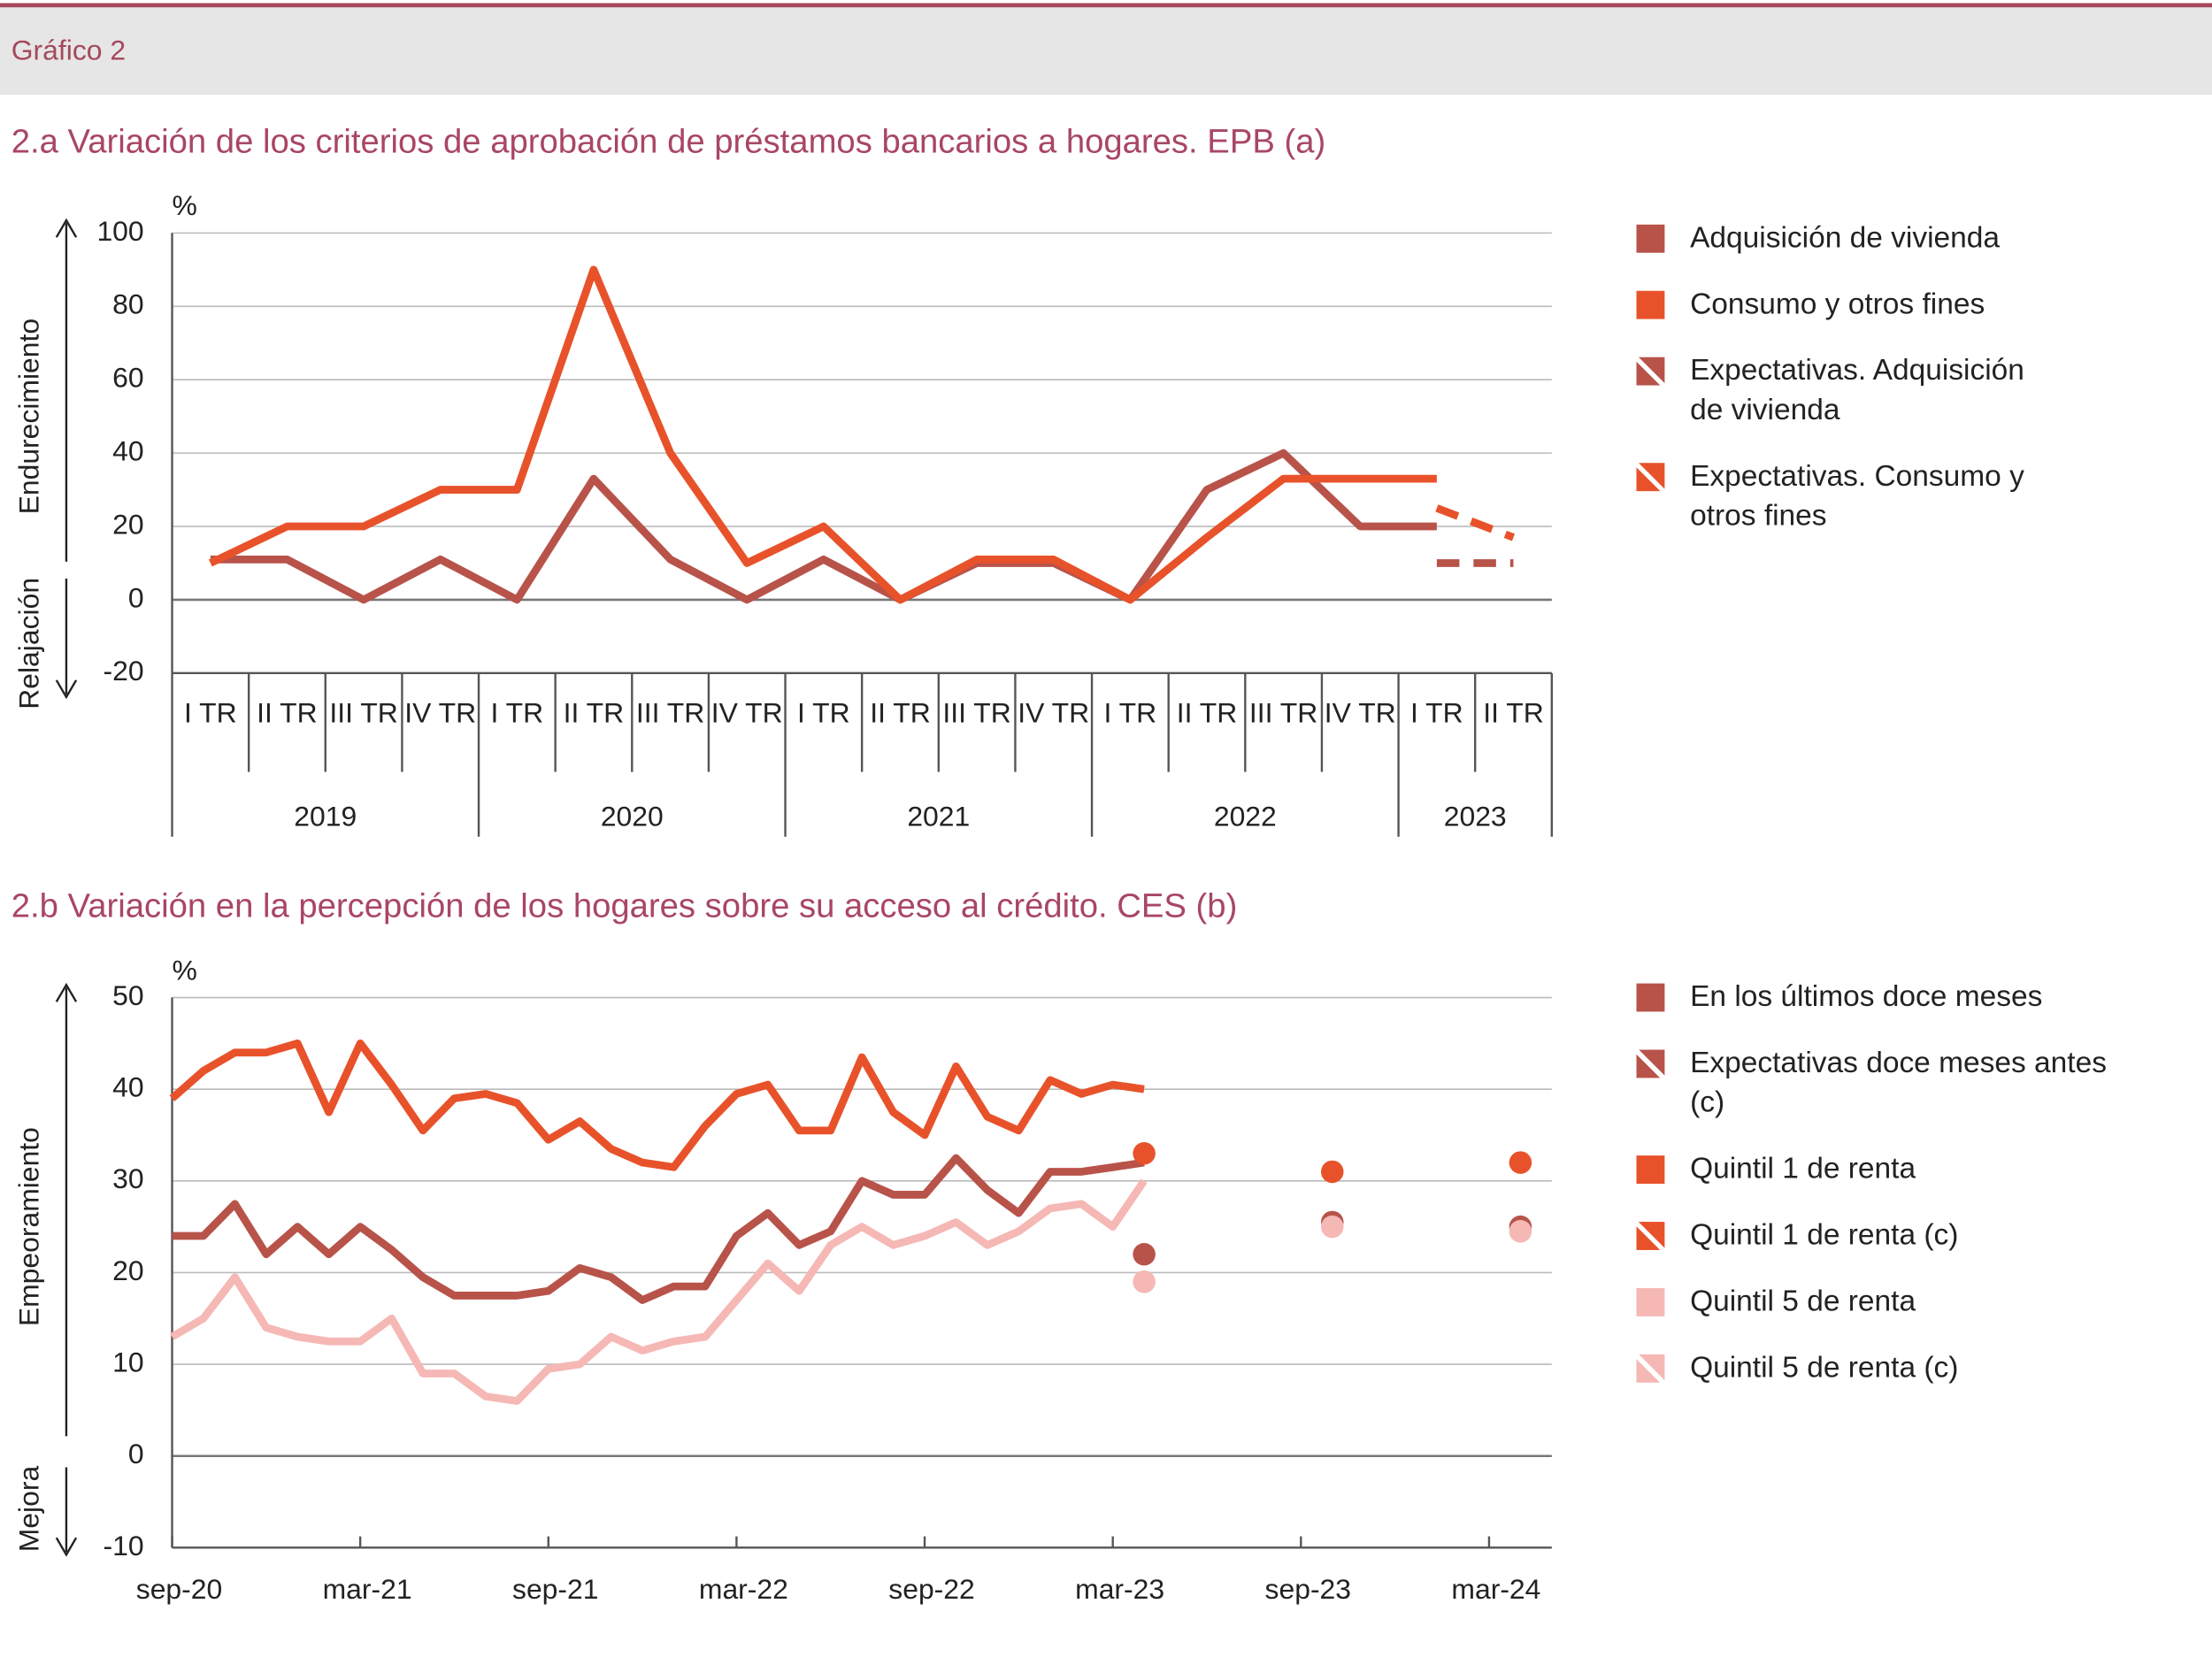  Describe the element at coordinates (1106, 5) in the screenshot. I see `header-rule` at that location.